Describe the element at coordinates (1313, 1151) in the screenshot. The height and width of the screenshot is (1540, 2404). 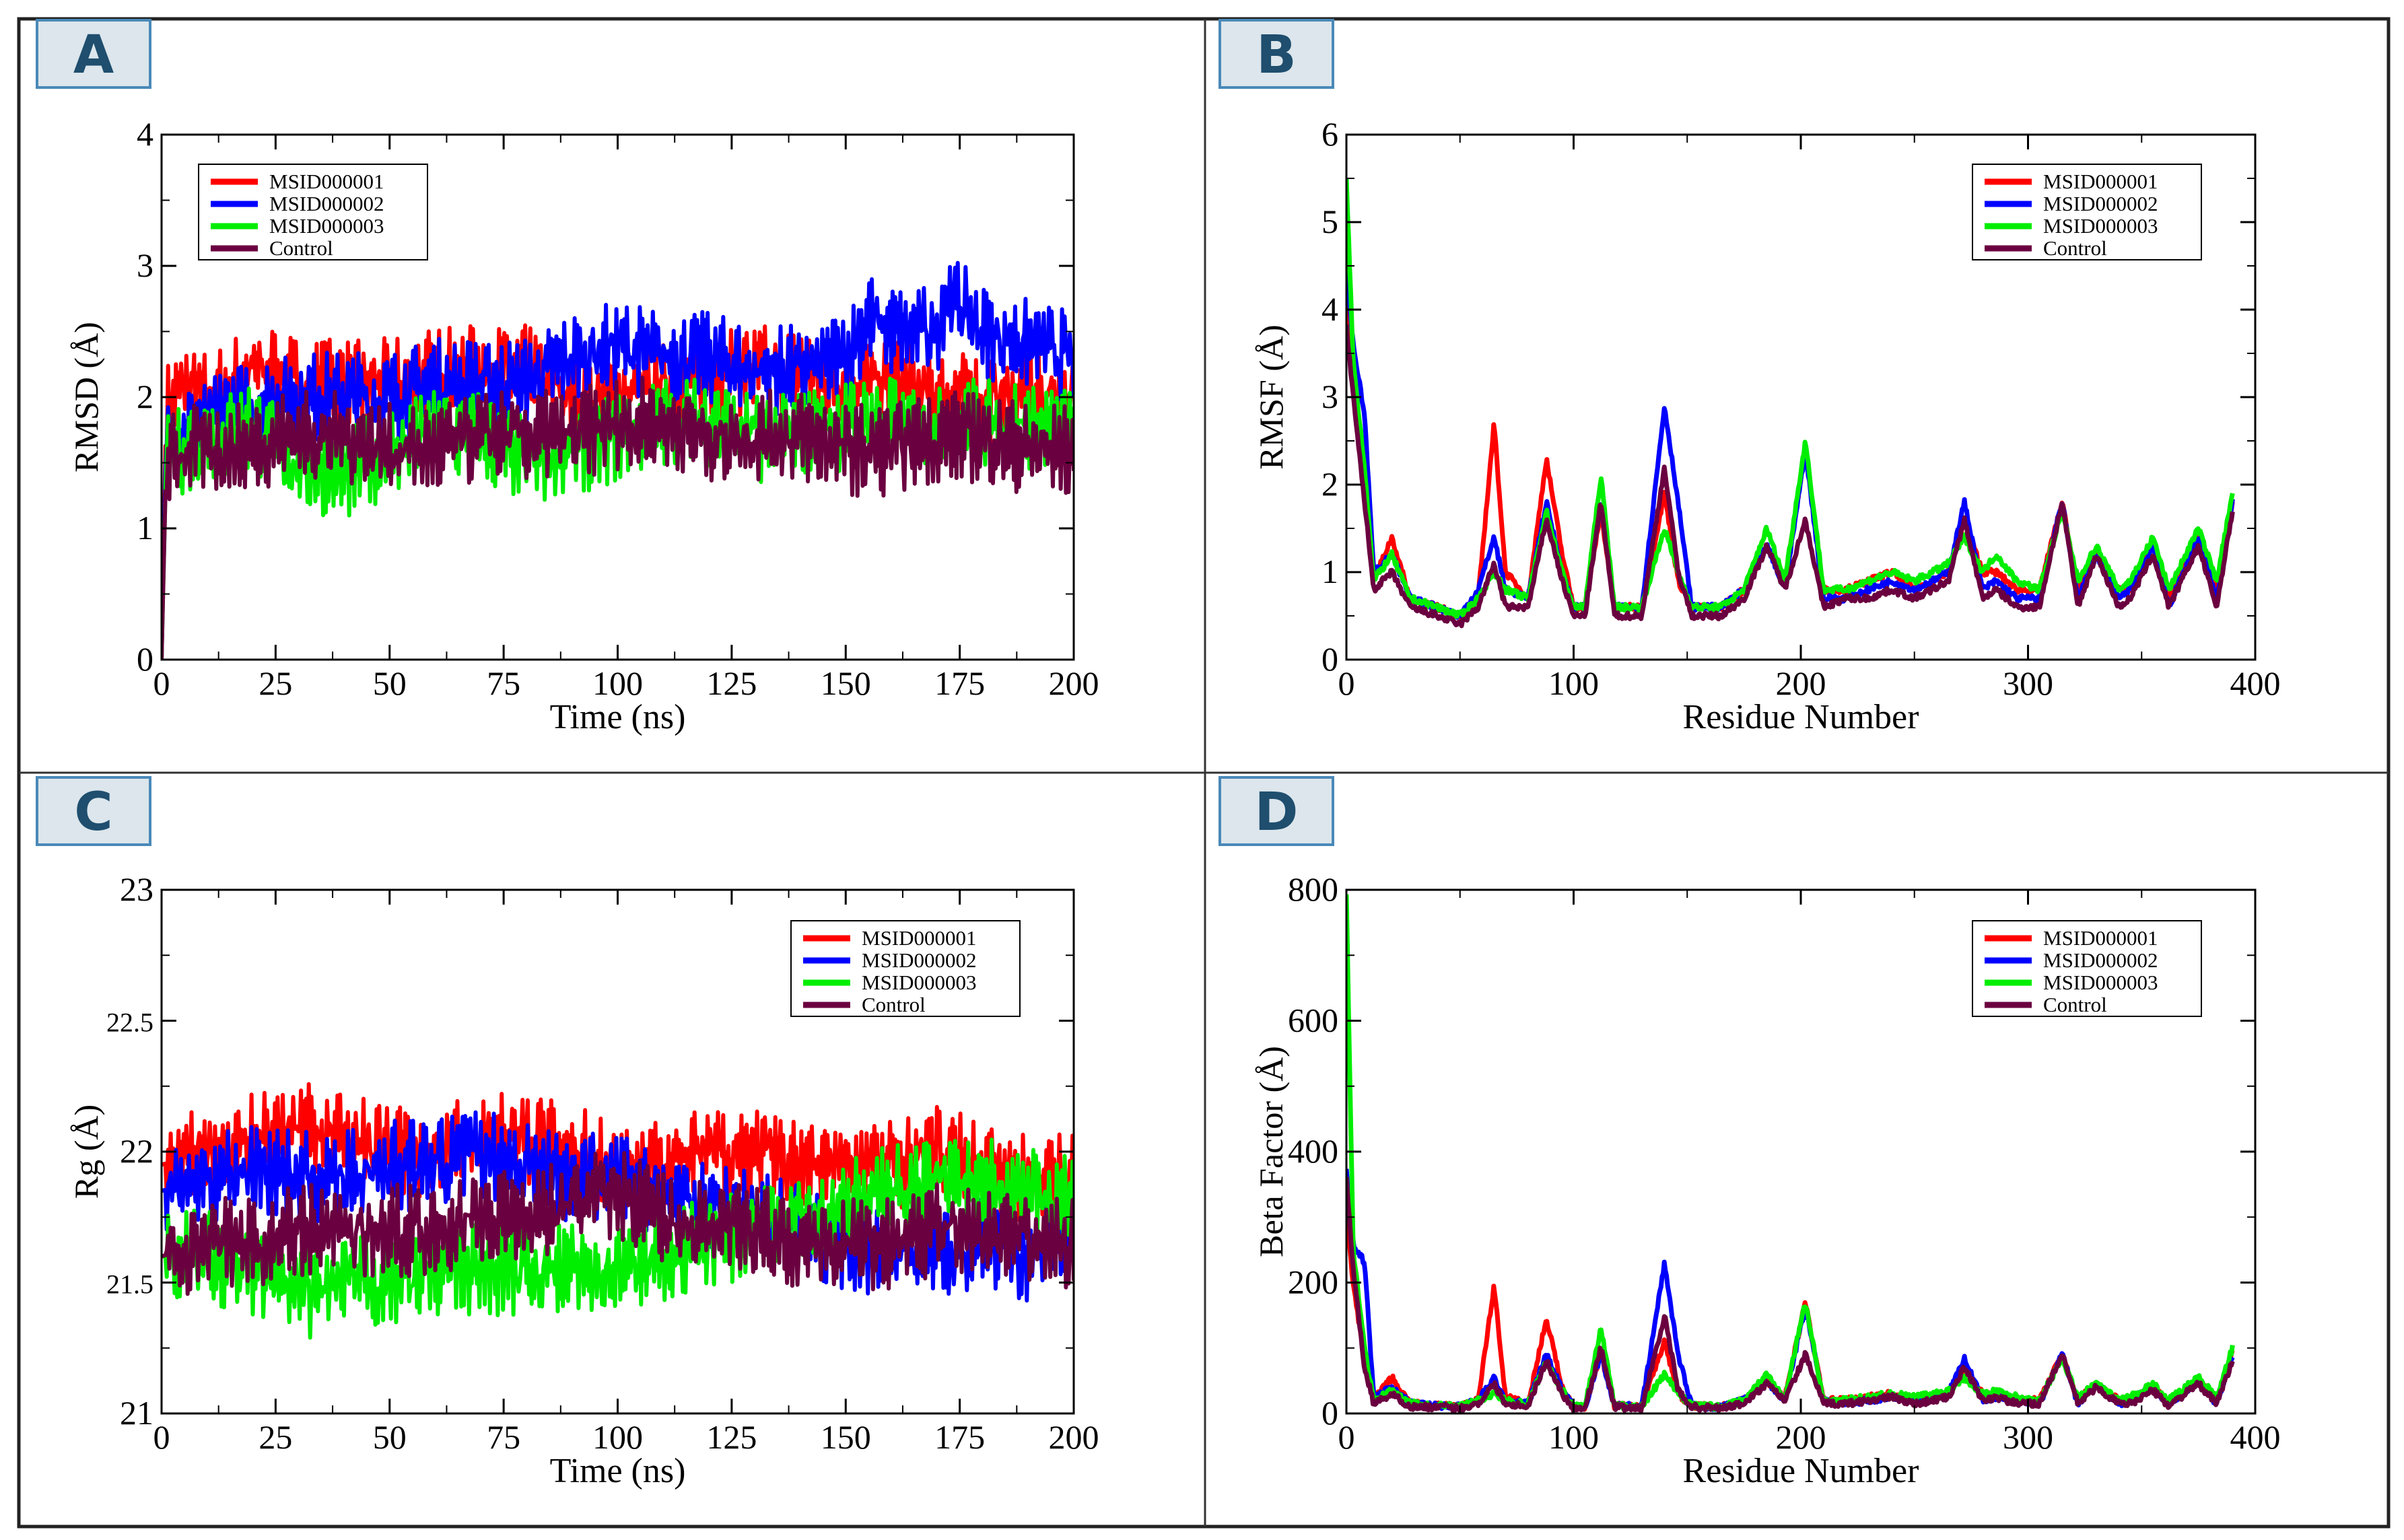
I see `y-tick-label: 400` at that location.